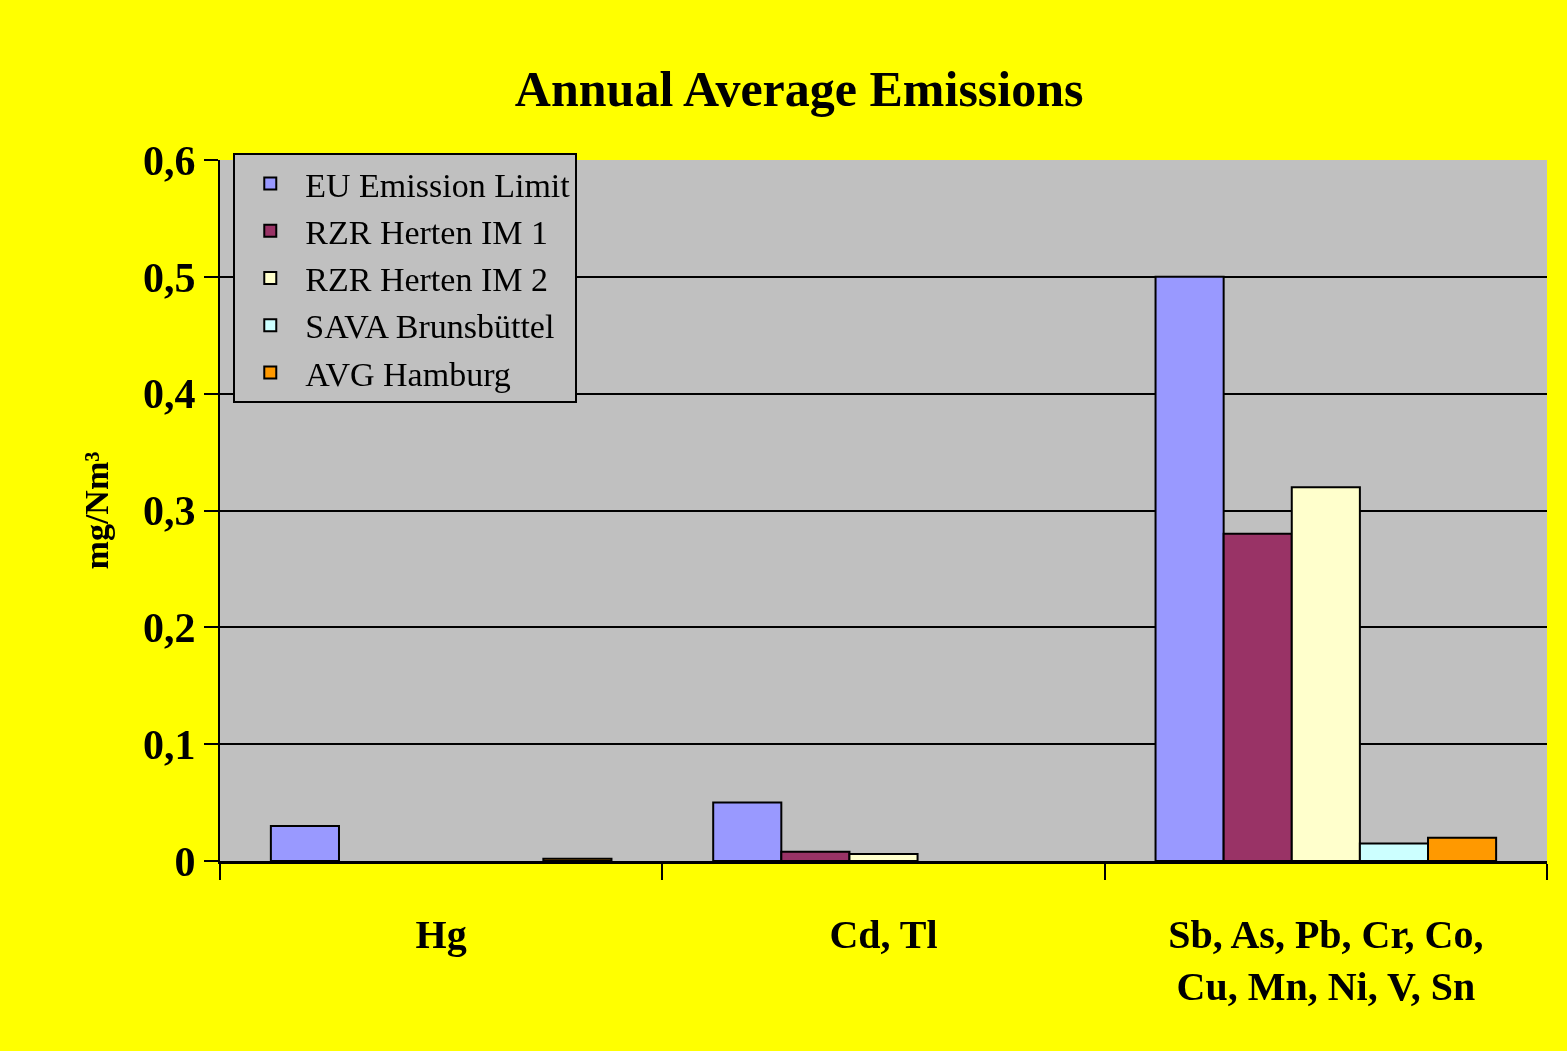 The height and width of the screenshot is (1051, 1567). What do you see at coordinates (799, 88) in the screenshot?
I see `chart-title: Annual Average Emissions` at bounding box center [799, 88].